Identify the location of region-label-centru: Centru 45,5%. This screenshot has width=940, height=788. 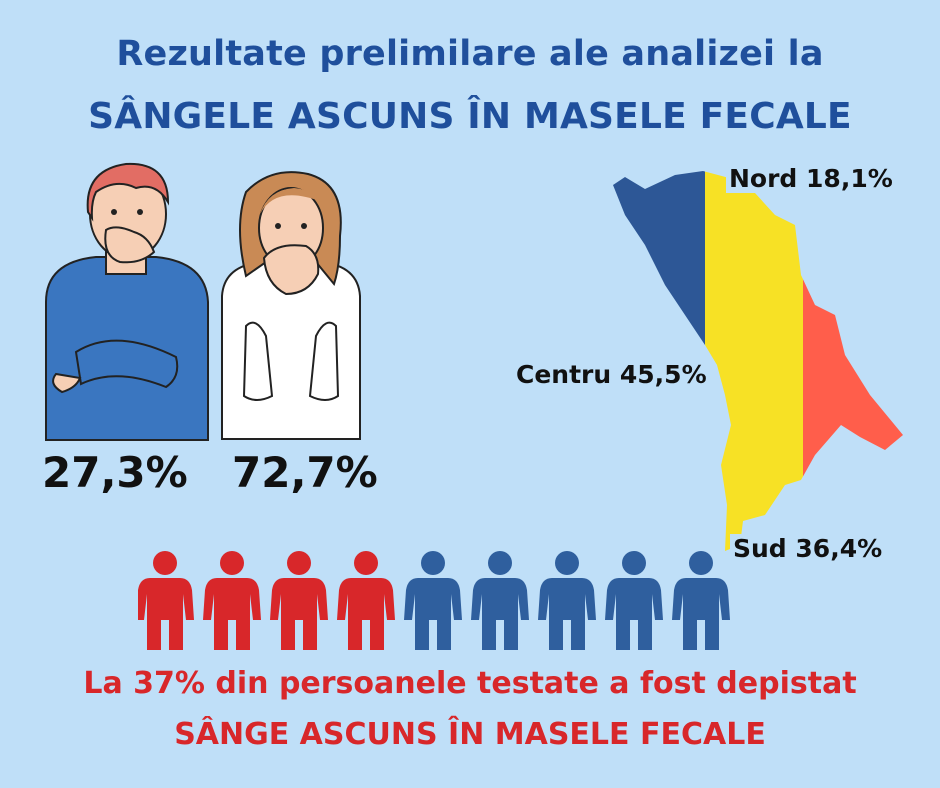
(611, 374).